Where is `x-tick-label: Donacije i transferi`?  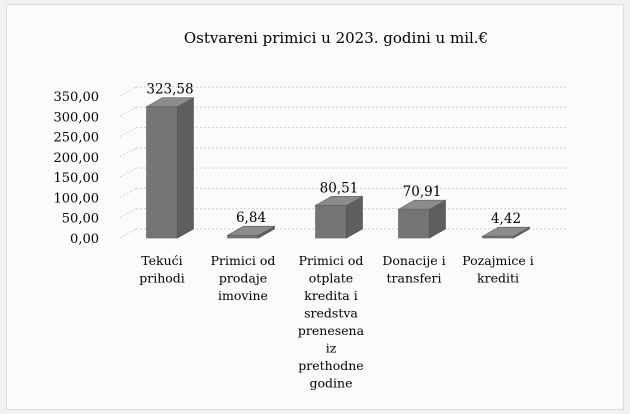 x-tick-label: Donacije i transferi is located at coordinates (413, 269).